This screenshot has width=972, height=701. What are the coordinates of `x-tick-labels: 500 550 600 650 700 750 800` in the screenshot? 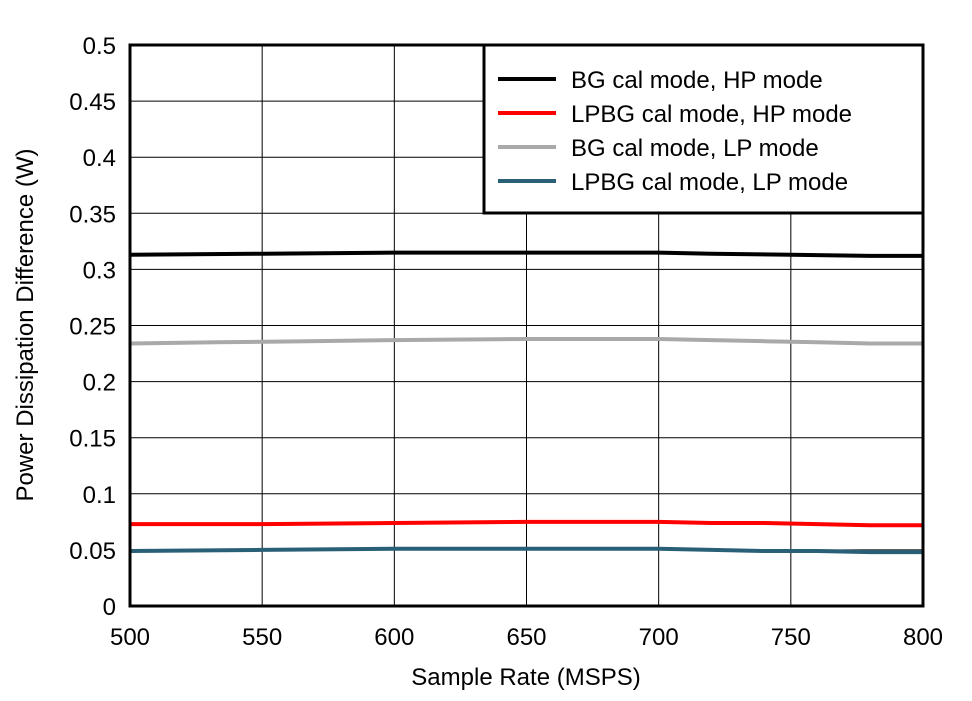 It's located at (526, 637).